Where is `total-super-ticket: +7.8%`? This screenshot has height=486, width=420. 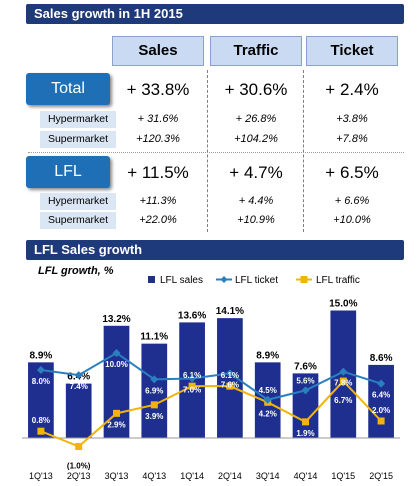
total-super-ticket: +7.8% is located at coordinates (352, 139).